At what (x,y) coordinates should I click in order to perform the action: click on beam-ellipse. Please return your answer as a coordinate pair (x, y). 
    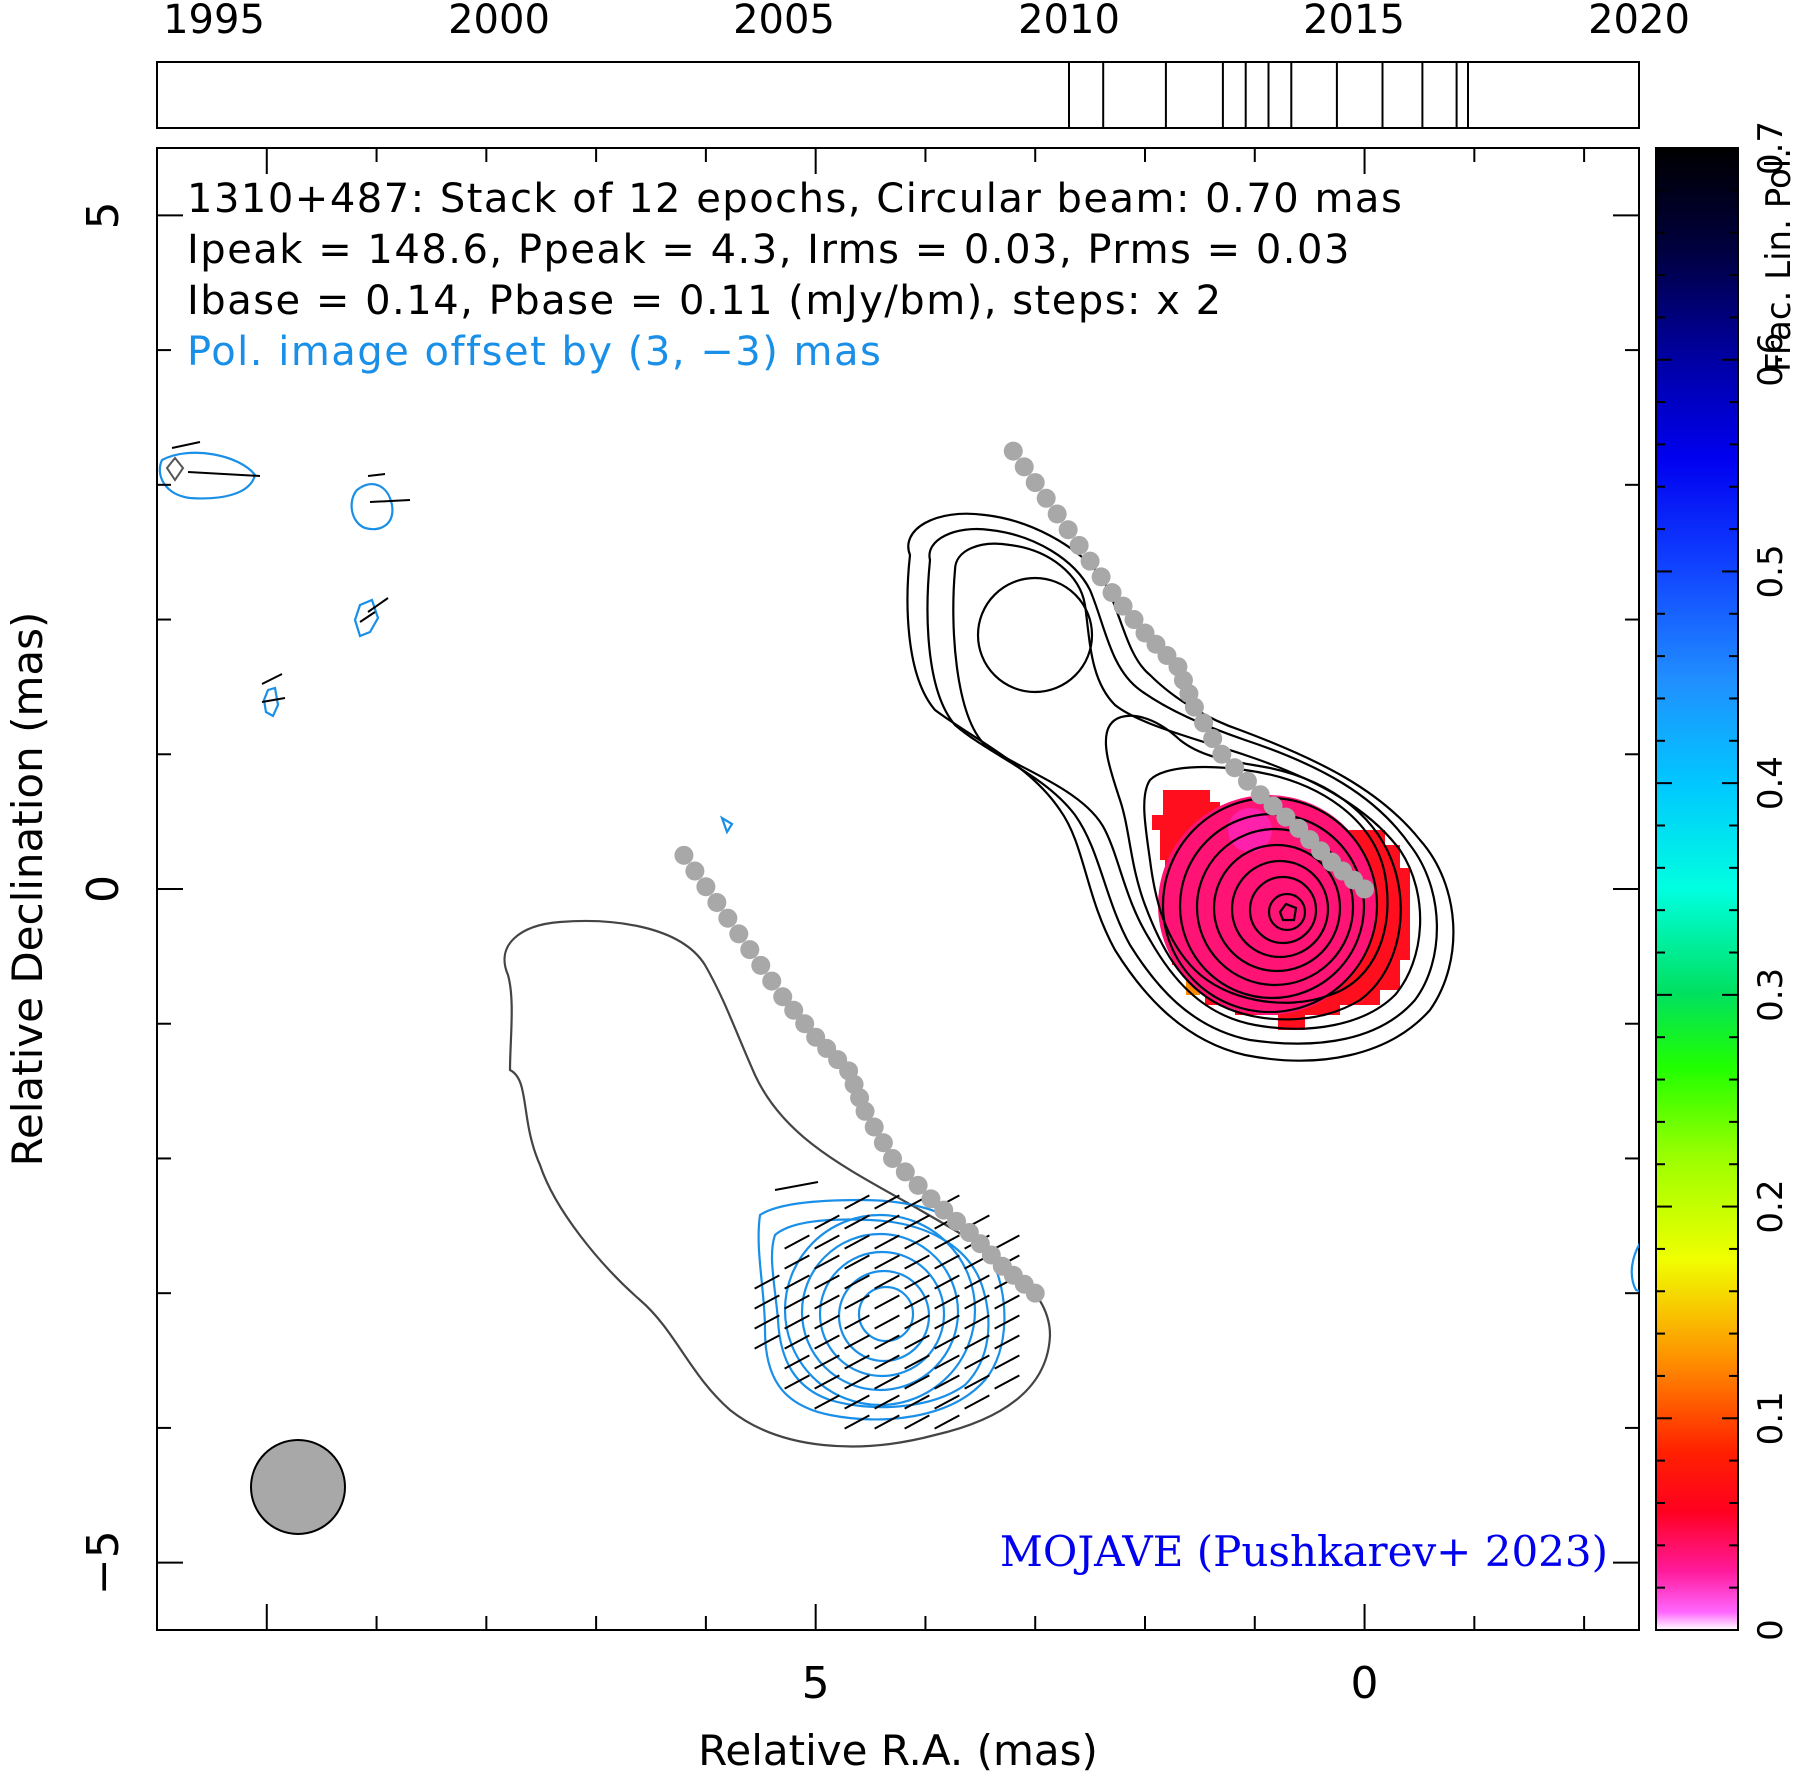
    Looking at the image, I should click on (298, 1487).